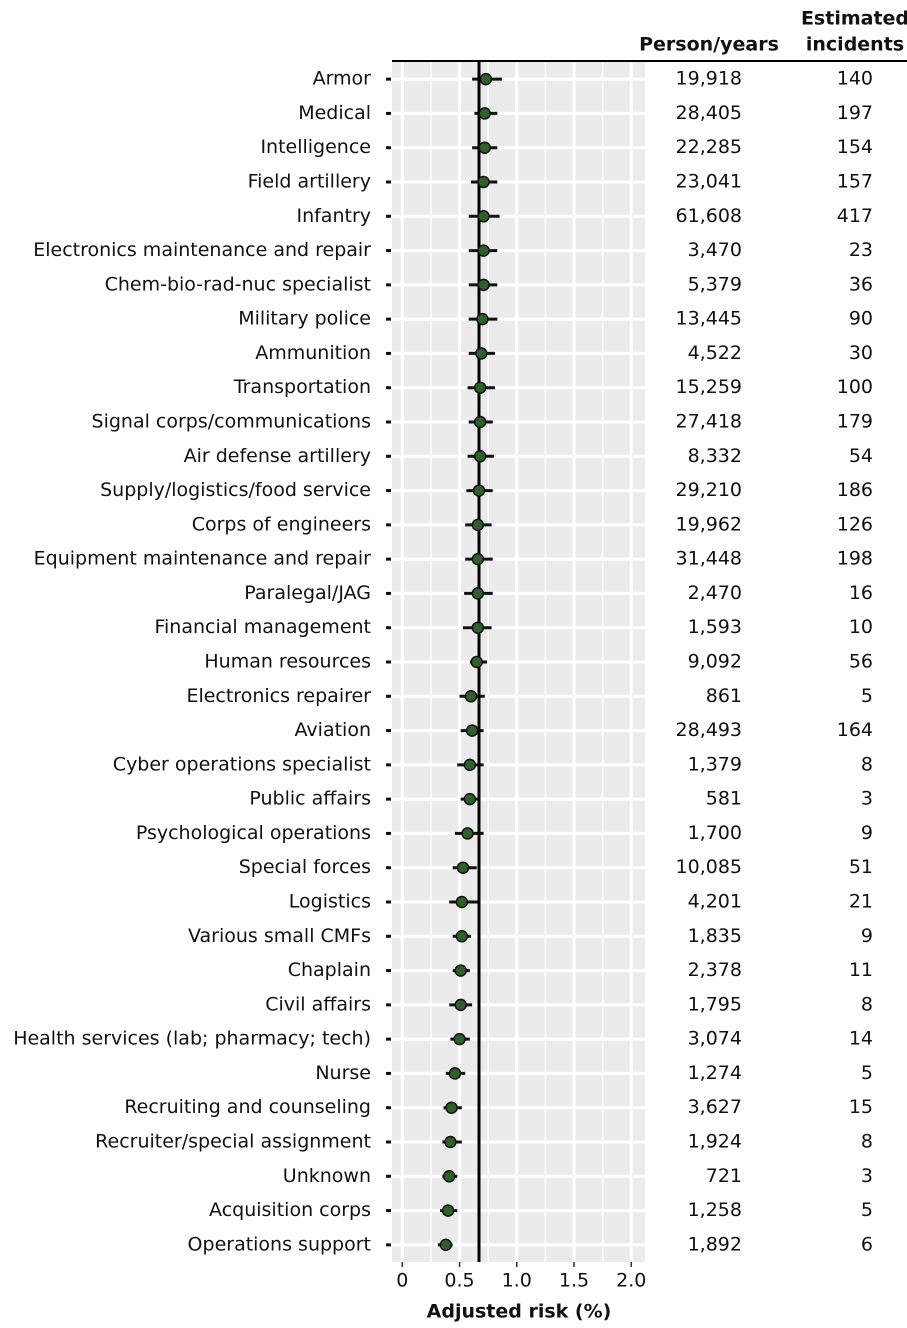 The image size is (907, 1328). What do you see at coordinates (238, 284) in the screenshot?
I see `category-label: Chem-bio-rad-nuc specialist` at bounding box center [238, 284].